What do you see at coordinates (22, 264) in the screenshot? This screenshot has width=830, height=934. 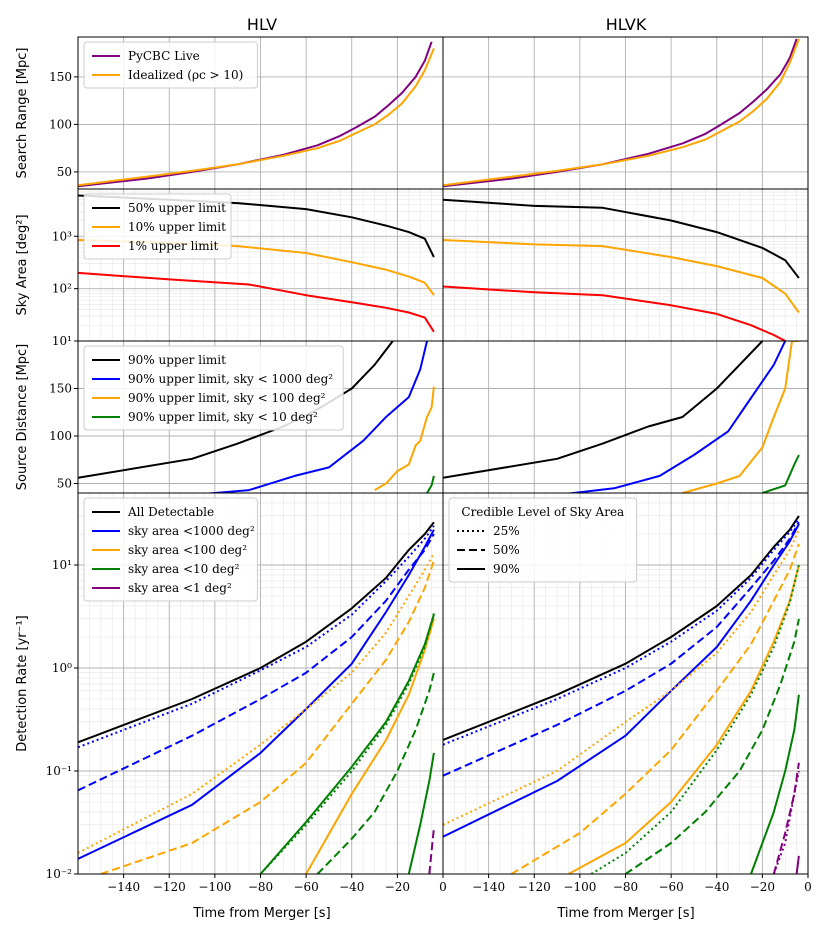 I see `y-axis-label: Sky Area [deg²]` at bounding box center [22, 264].